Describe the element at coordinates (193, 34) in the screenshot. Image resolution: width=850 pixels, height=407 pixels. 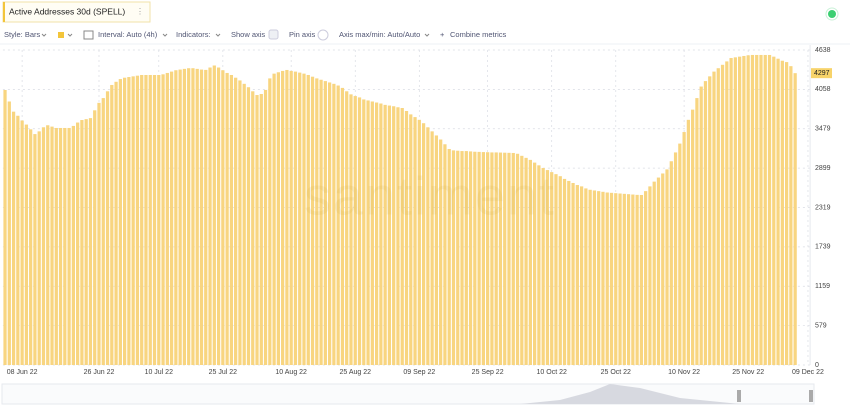
I see `indicators-select: Indicators:` at that location.